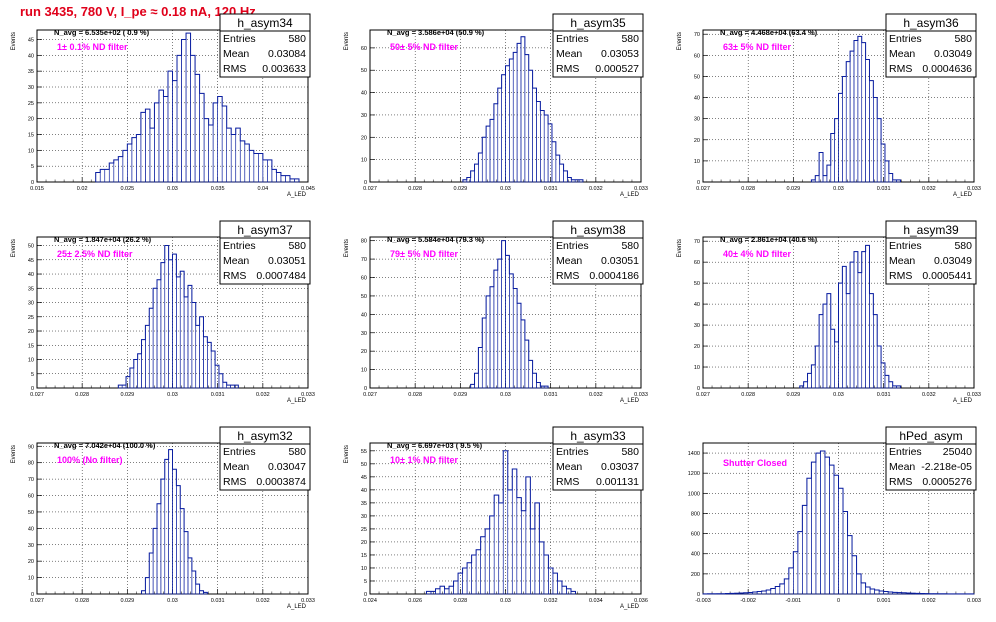  What do you see at coordinates (103, 239) in the screenshot?
I see `navg-label: N_avg = 1.847e+04 (26.2 %)` at bounding box center [103, 239].